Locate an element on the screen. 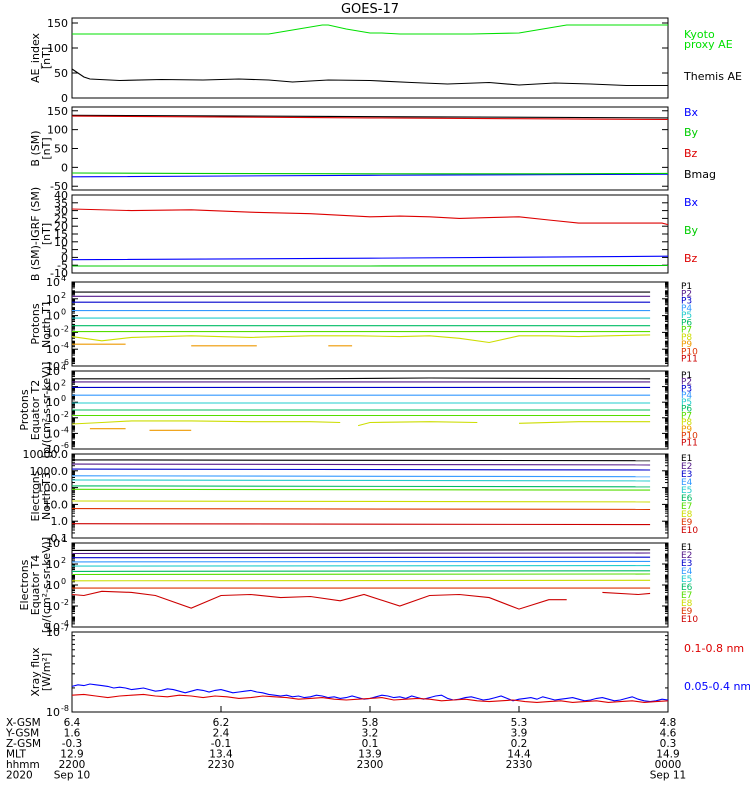 The height and width of the screenshot is (800, 750). y-tick-label: 35 is located at coordinates (61, 203).